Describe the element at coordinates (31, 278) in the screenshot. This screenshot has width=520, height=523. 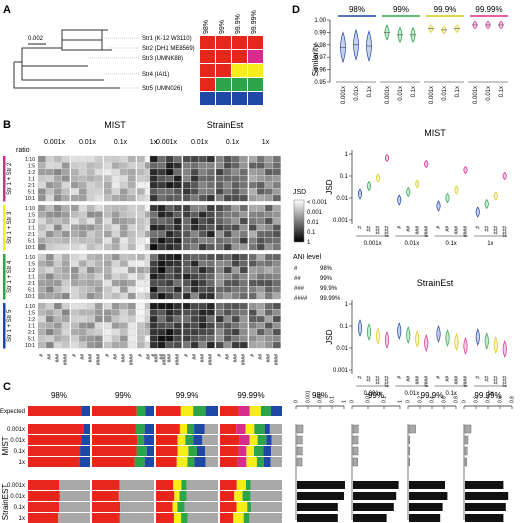
I see `ratio-tick-label: 1:1` at that location.